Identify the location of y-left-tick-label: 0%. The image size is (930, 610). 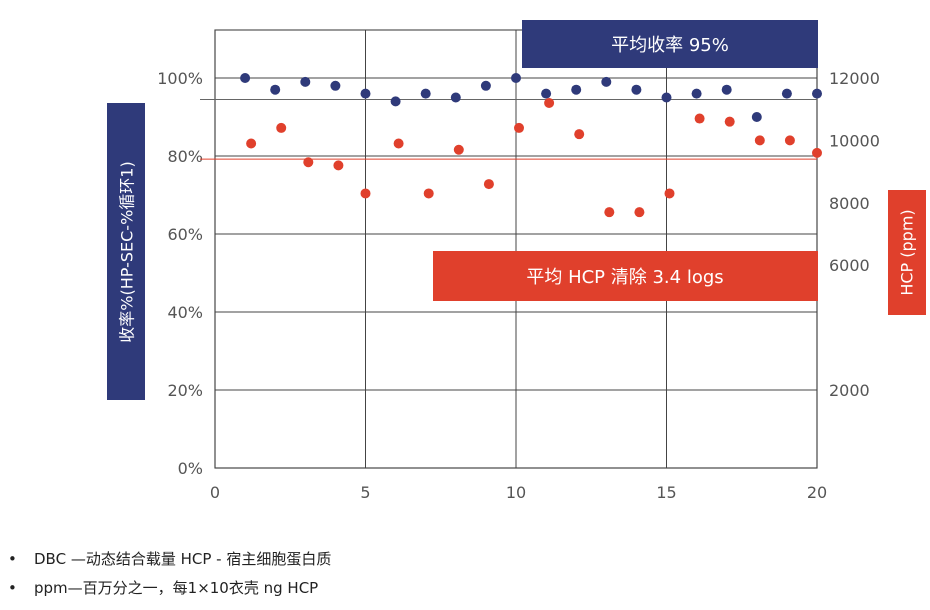
(190, 468).